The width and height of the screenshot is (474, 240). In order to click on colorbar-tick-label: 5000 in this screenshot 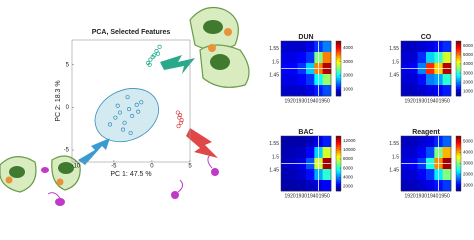, I will do `click(468, 141)`.